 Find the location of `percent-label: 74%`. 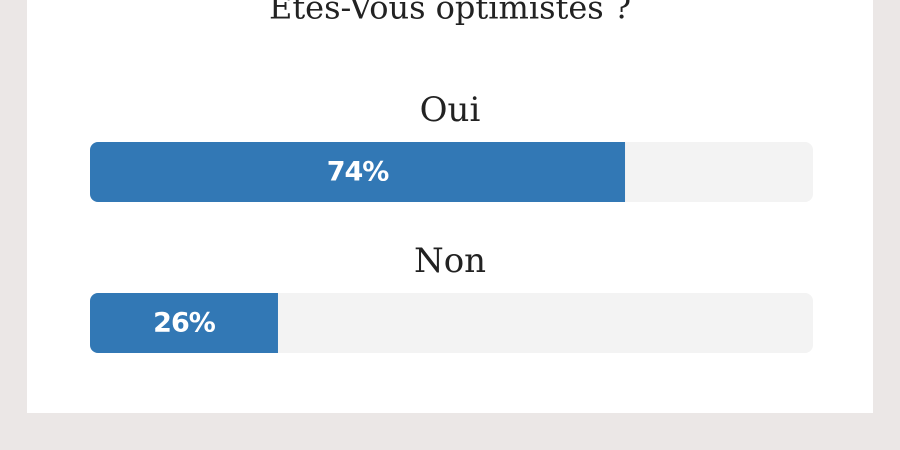

percent-label: 74% is located at coordinates (358, 172).